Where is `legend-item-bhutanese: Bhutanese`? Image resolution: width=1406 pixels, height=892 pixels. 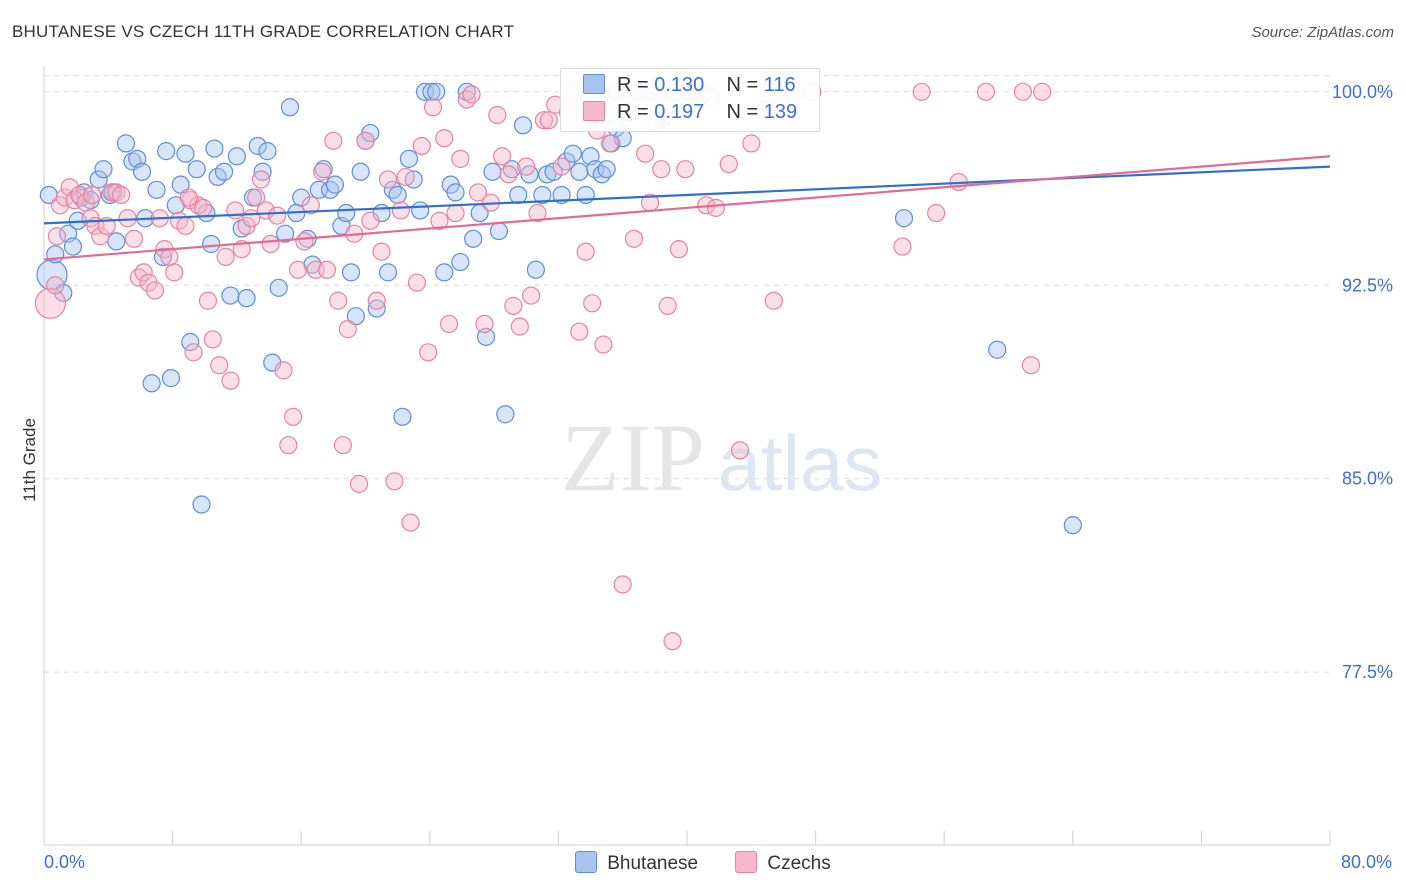
legend-item-bhutanese: Bhutanese is located at coordinates (636, 863).